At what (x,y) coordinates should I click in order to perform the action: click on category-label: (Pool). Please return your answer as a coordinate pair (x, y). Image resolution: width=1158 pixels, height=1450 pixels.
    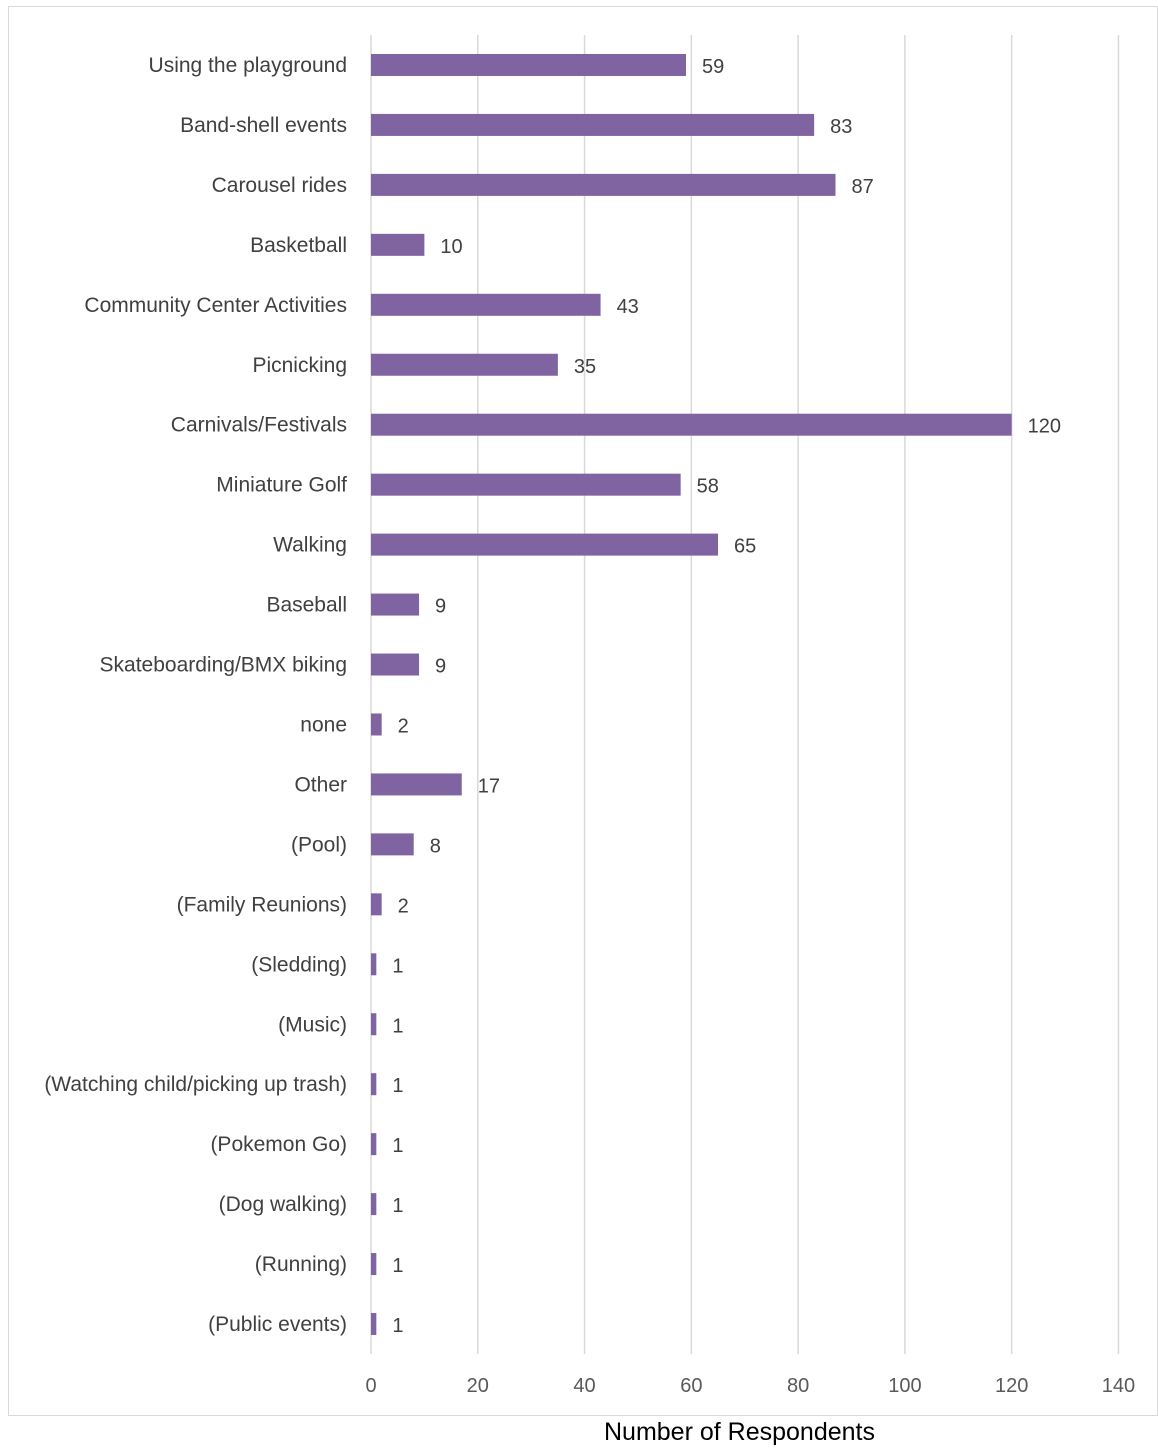
    Looking at the image, I should click on (319, 844).